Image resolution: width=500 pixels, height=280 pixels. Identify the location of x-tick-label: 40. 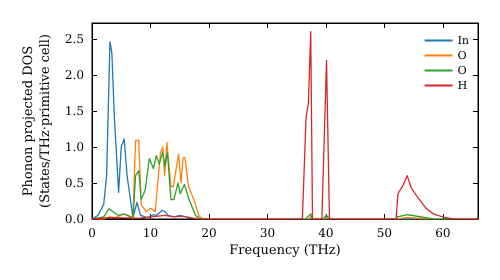
(326, 233).